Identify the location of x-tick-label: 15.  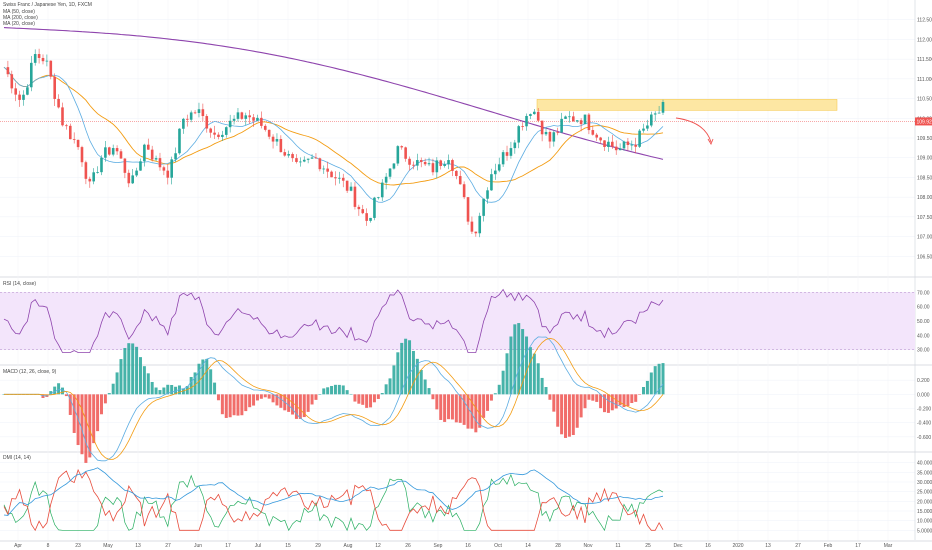
(288, 546).